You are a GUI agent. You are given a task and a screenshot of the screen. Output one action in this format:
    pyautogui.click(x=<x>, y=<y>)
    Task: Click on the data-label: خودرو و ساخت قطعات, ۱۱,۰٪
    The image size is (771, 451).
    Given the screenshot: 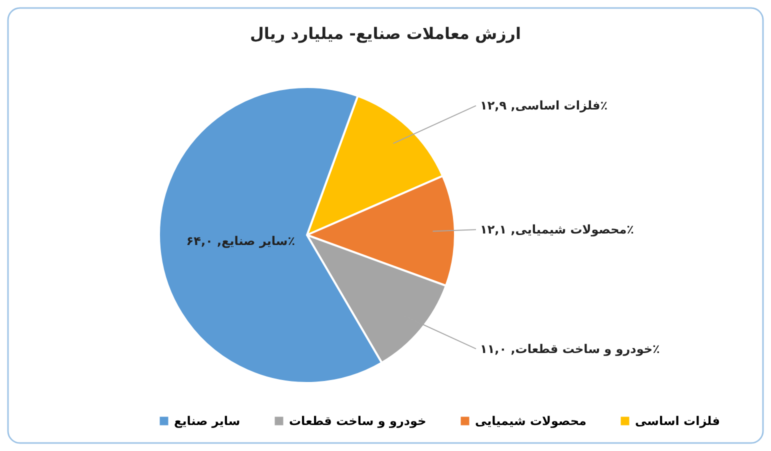 What is the action you would take?
    pyautogui.click(x=570, y=349)
    